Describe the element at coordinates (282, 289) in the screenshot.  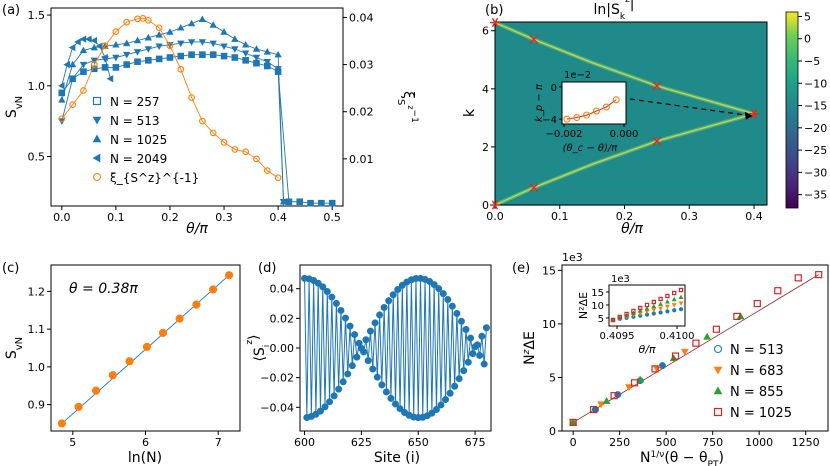
I see `panel-d-ytick-label: 0.04` at that location.